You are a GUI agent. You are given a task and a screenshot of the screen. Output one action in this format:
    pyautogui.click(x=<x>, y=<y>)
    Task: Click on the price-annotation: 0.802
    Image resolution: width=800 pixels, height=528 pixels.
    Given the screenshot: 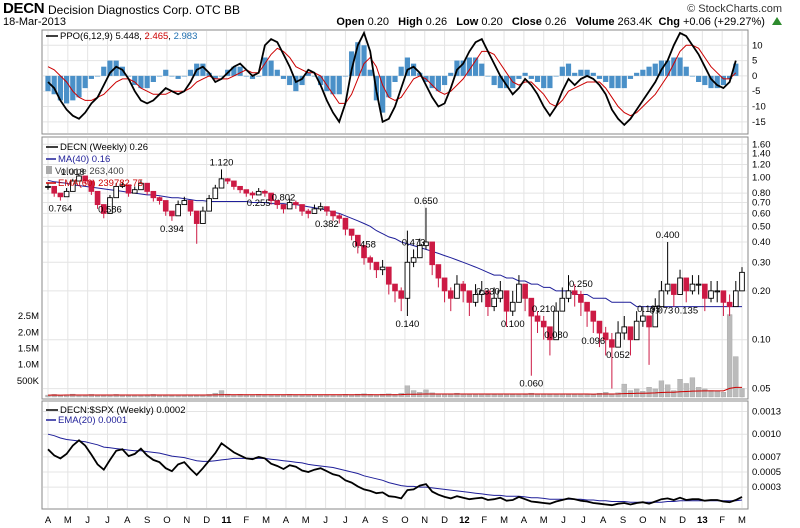 What is the action you would take?
    pyautogui.click(x=284, y=198)
    